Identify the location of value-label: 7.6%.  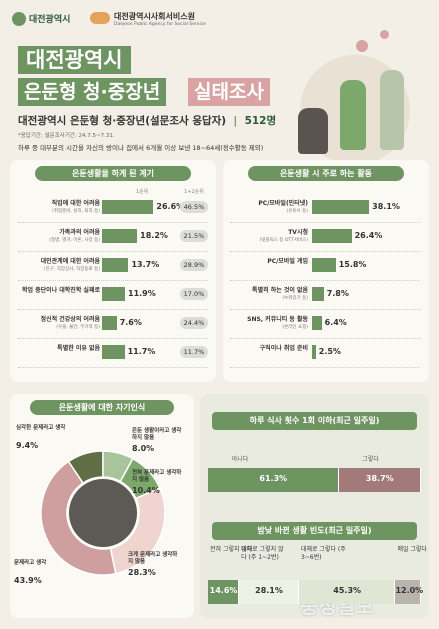
(130, 322).